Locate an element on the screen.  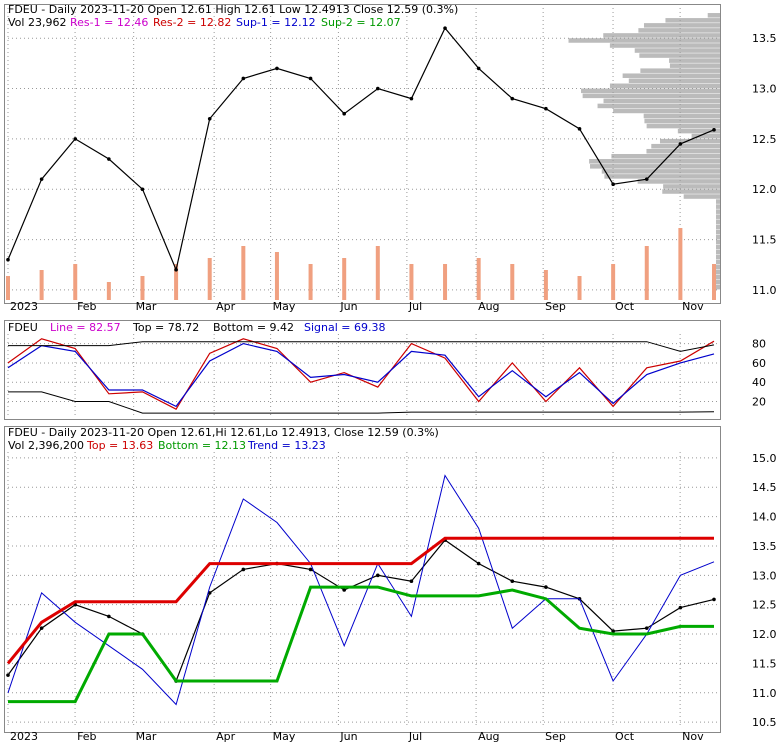
x-tick-label: Oct is located at coordinates (625, 306).